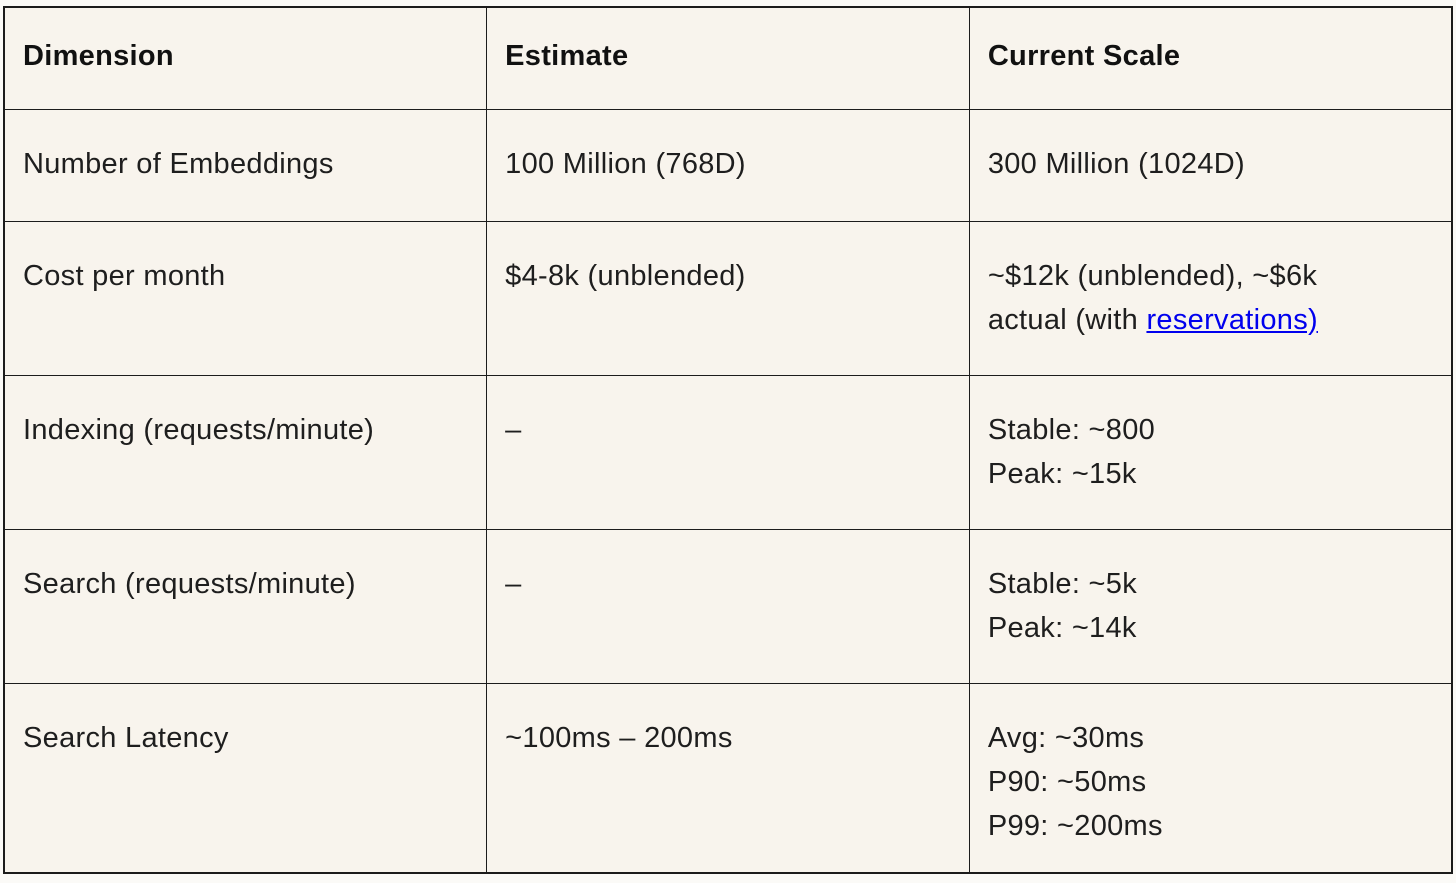 The width and height of the screenshot is (1456, 883). Describe the element at coordinates (1210, 778) in the screenshot. I see `cell-current-scale: Avg: ~30ms P90: ~50ms P99: ~200ms` at that location.